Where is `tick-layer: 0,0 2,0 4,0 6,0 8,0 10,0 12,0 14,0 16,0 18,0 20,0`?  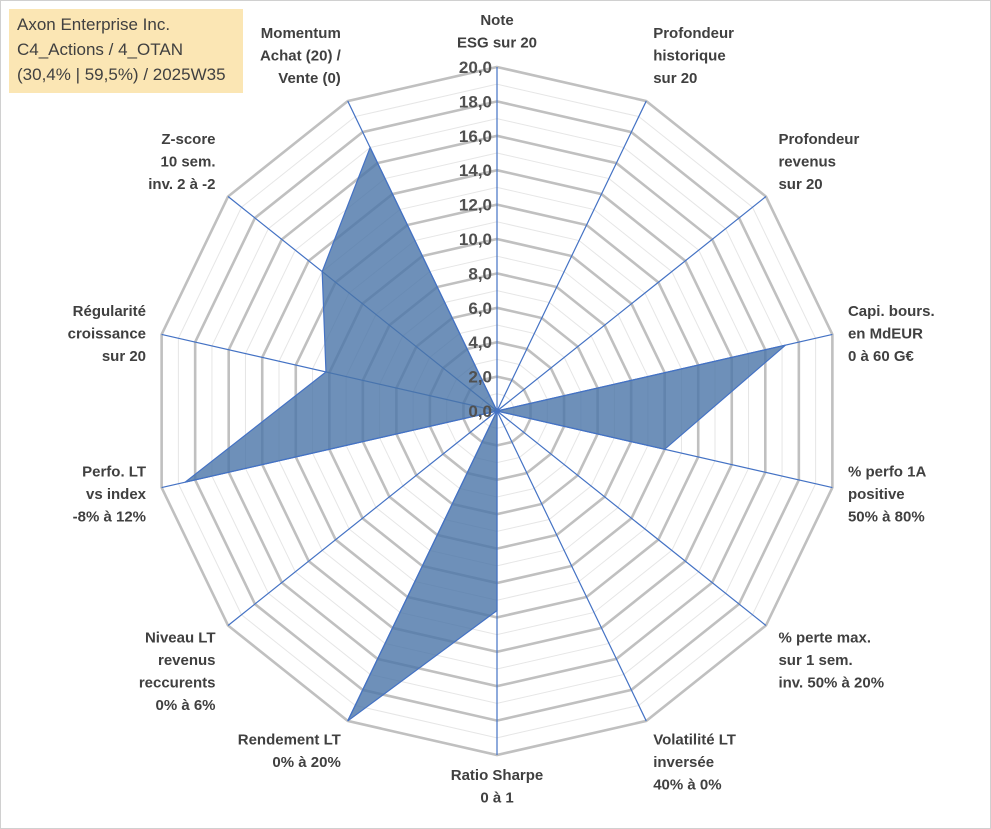 tick-layer: 0,0 2,0 4,0 6,0 8,0 10,0 12,0 14,0 16,0 18,0 20,0 is located at coordinates (475, 239).